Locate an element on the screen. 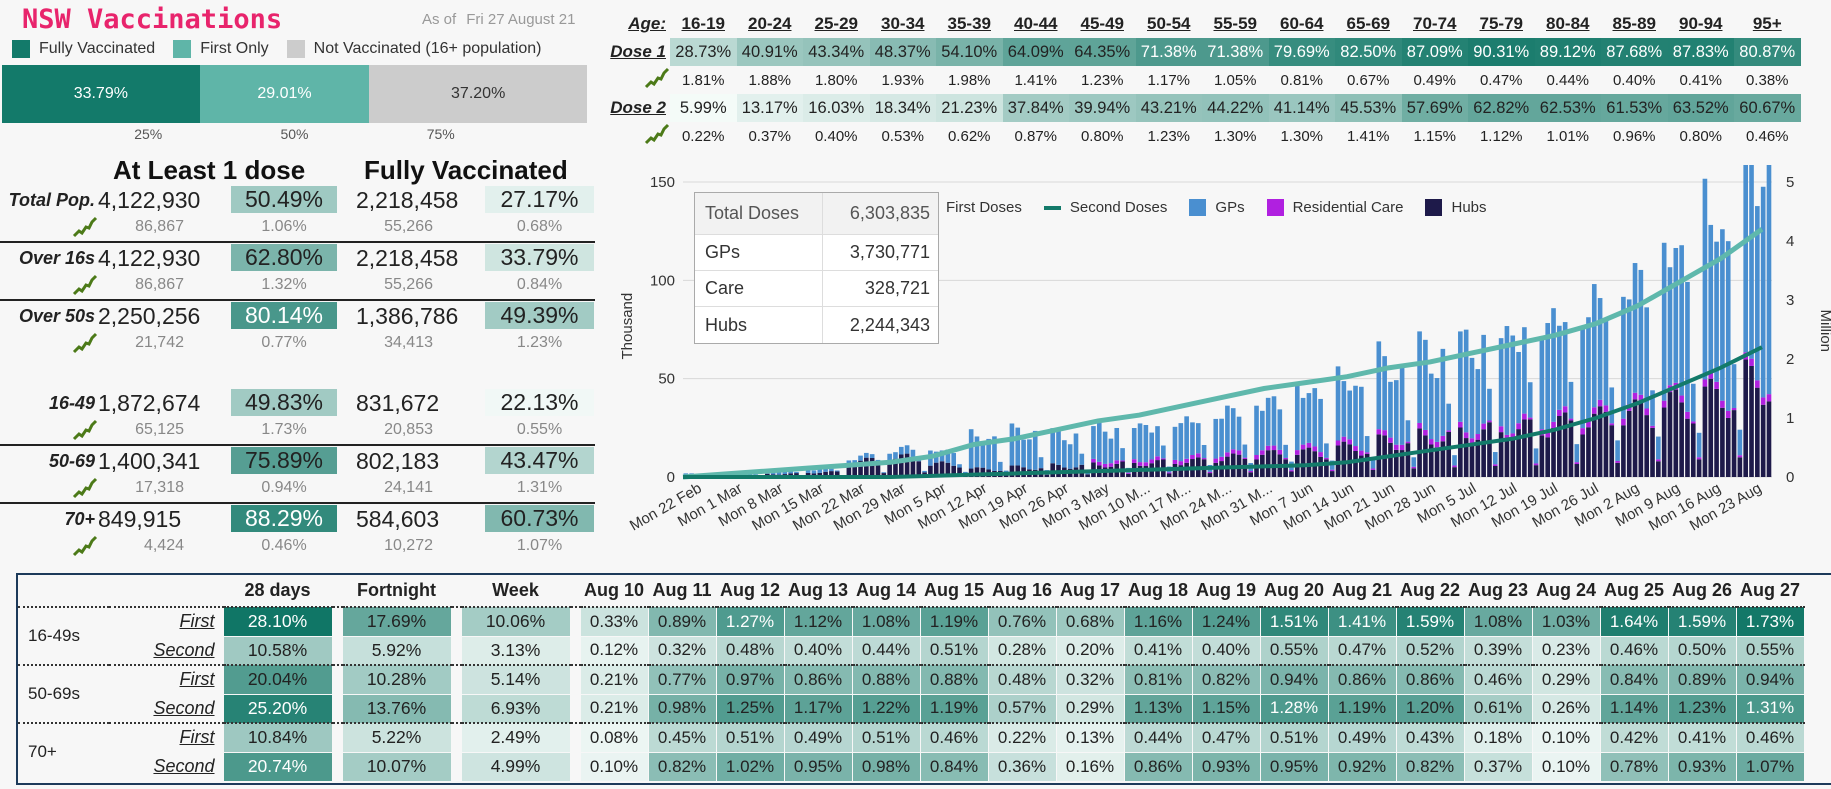 This screenshot has width=1831, height=789. dose1-age-pct: 54.10% is located at coordinates (969, 52).